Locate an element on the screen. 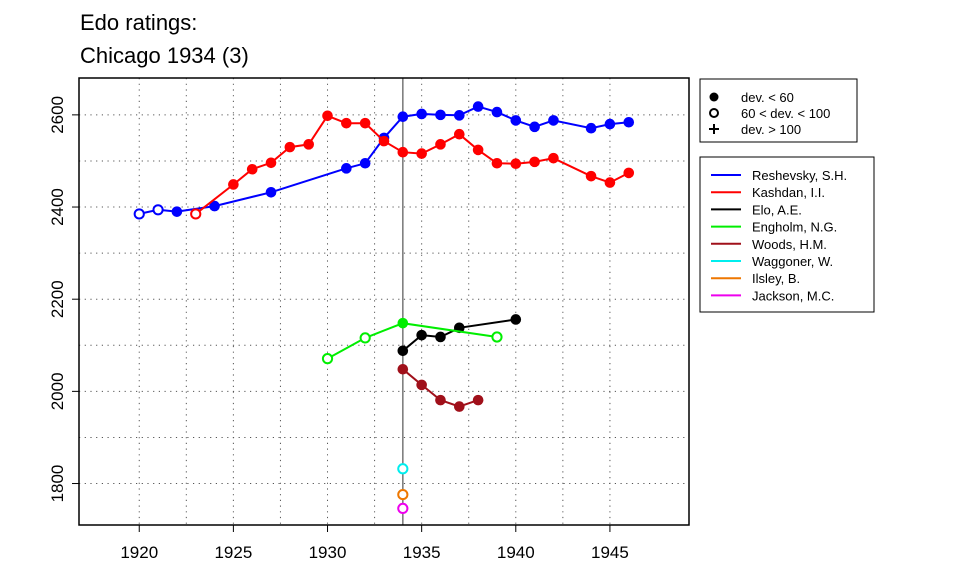 This screenshot has width=960, height=576. y-tick-label: 2400 is located at coordinates (57, 207).